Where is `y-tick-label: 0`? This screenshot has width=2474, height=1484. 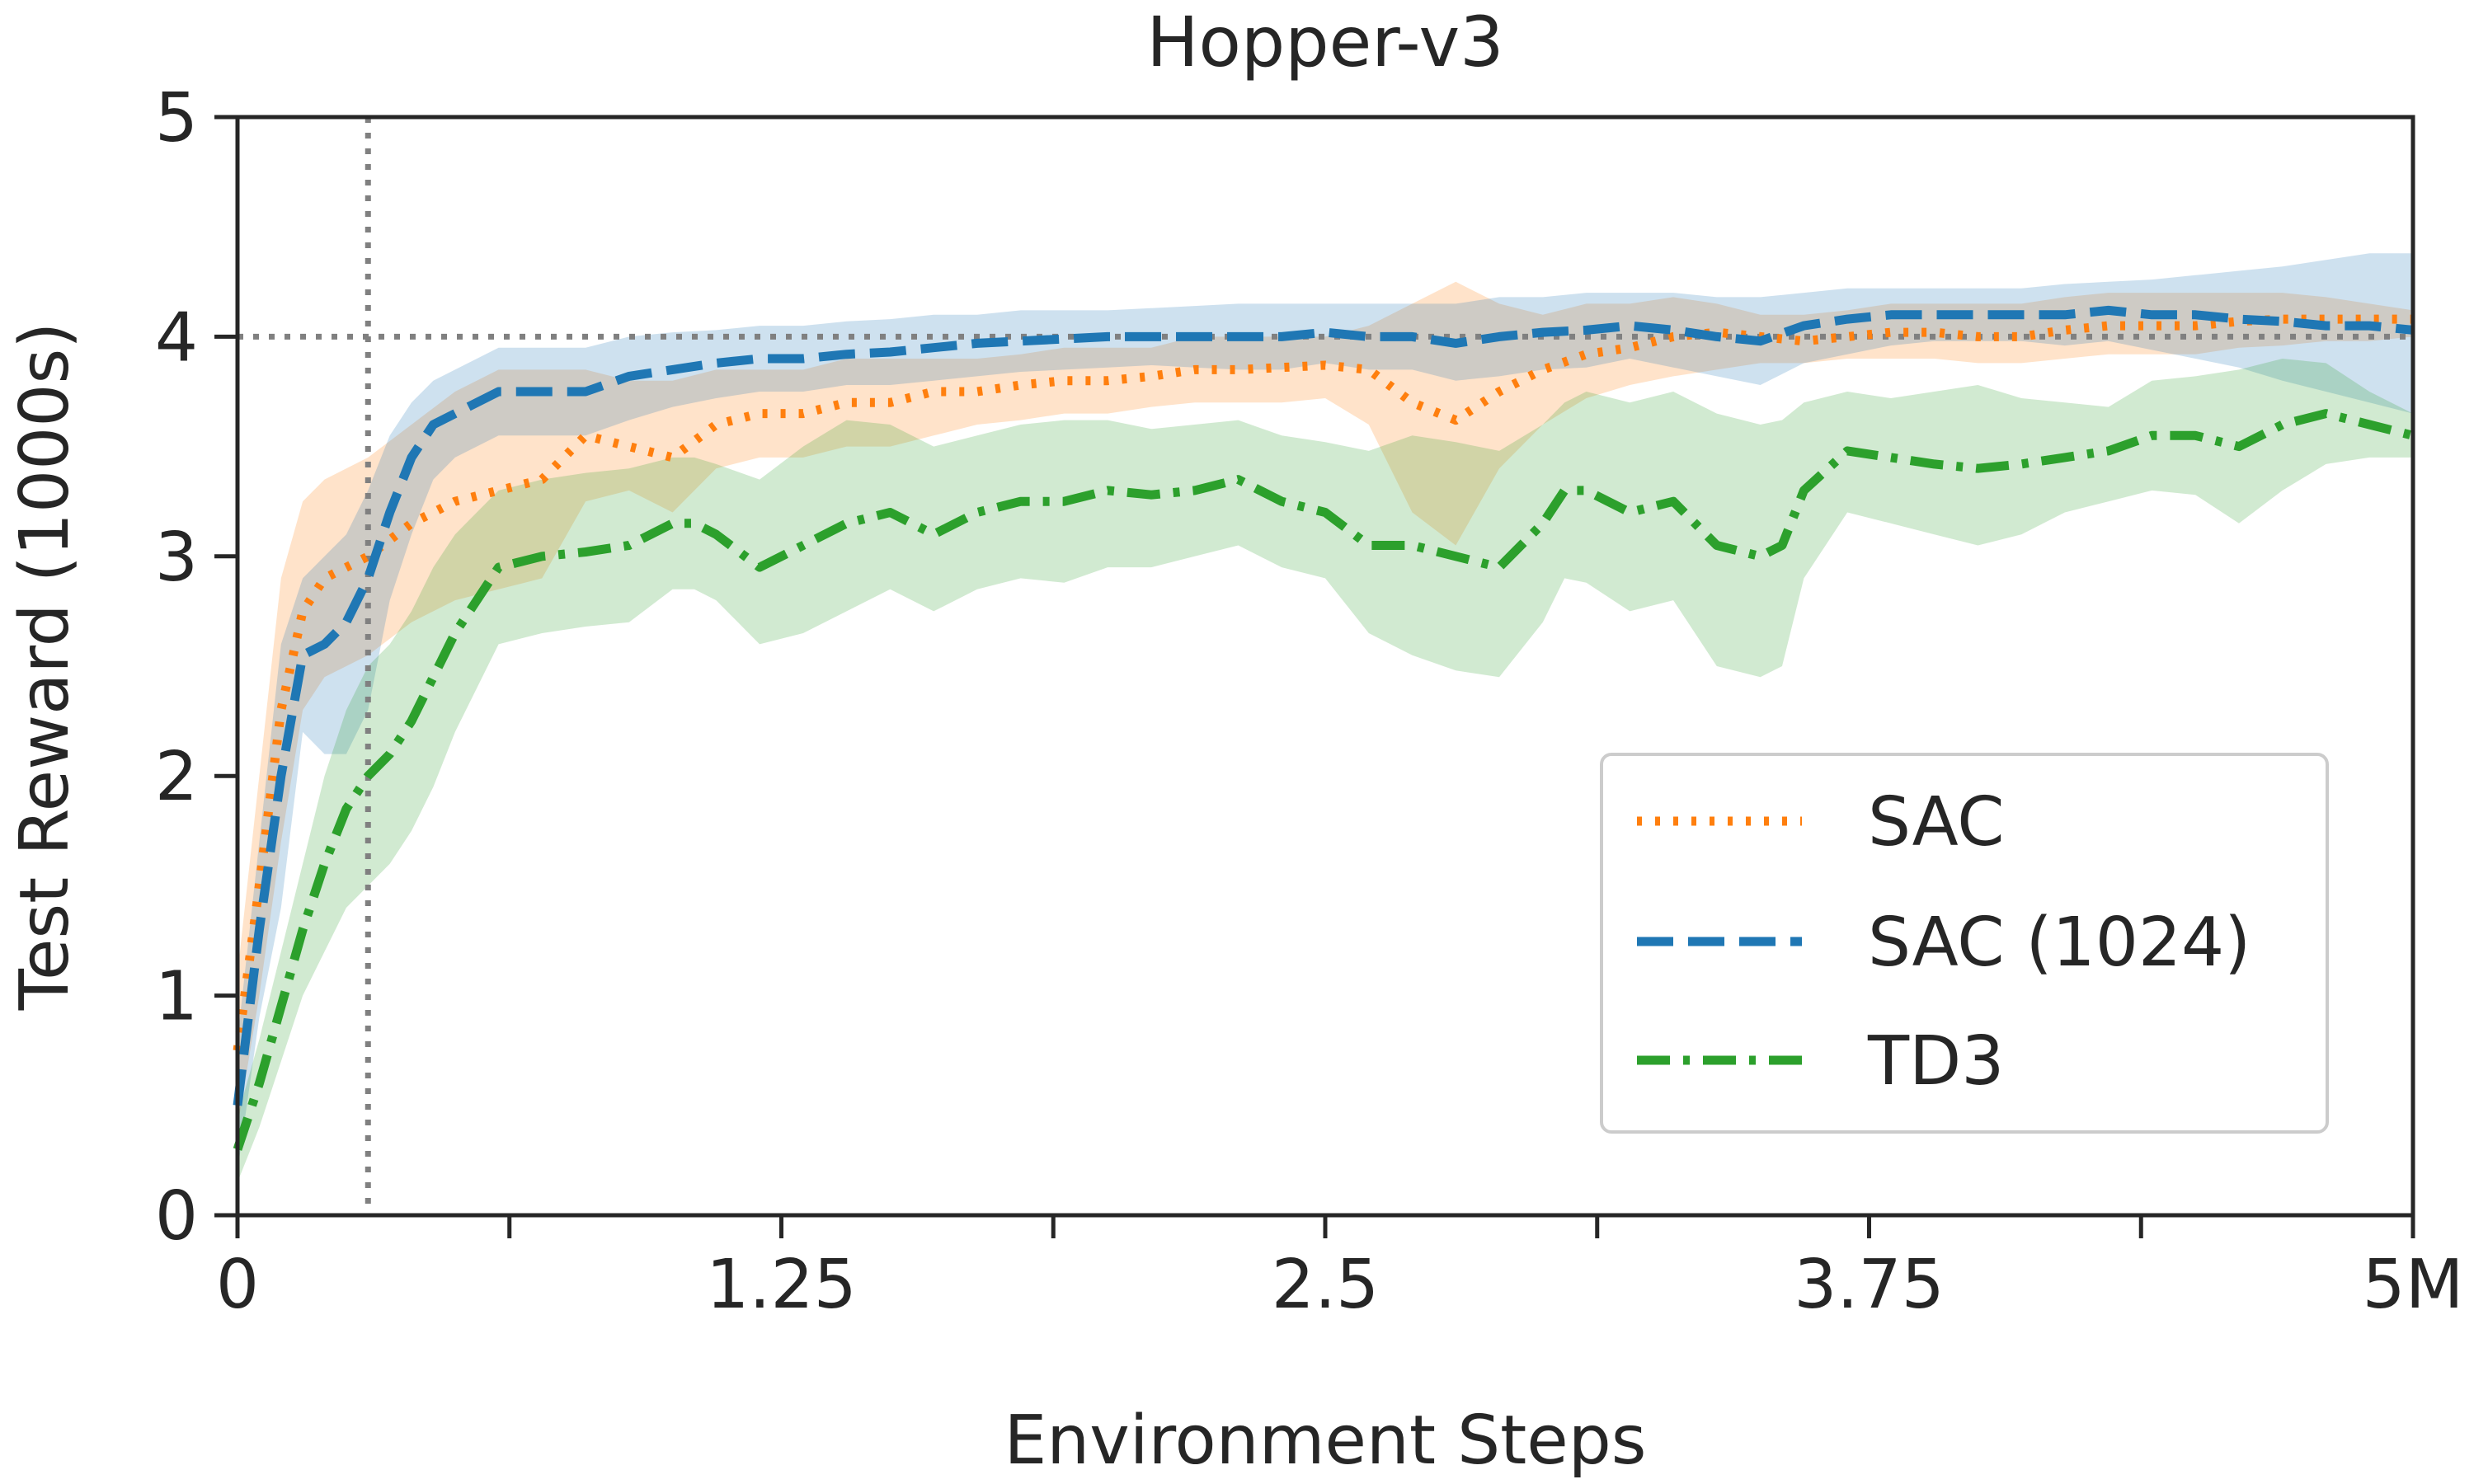 y-tick-label: 0 is located at coordinates (176, 1216).